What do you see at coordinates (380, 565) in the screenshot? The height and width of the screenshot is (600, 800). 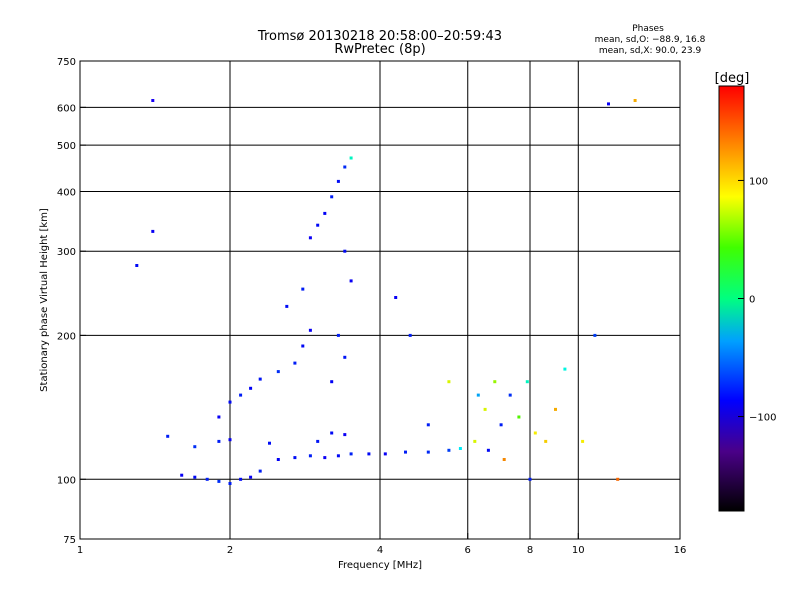 I see `x-axis-label: Frequency [MHz]` at bounding box center [380, 565].